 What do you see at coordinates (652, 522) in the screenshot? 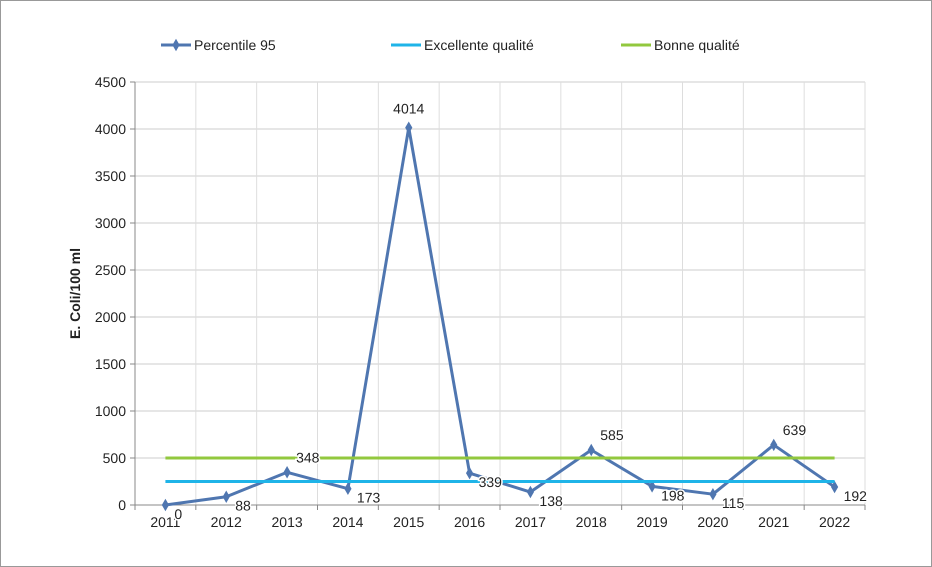
I see `x-tick-label: 2019` at bounding box center [652, 522].